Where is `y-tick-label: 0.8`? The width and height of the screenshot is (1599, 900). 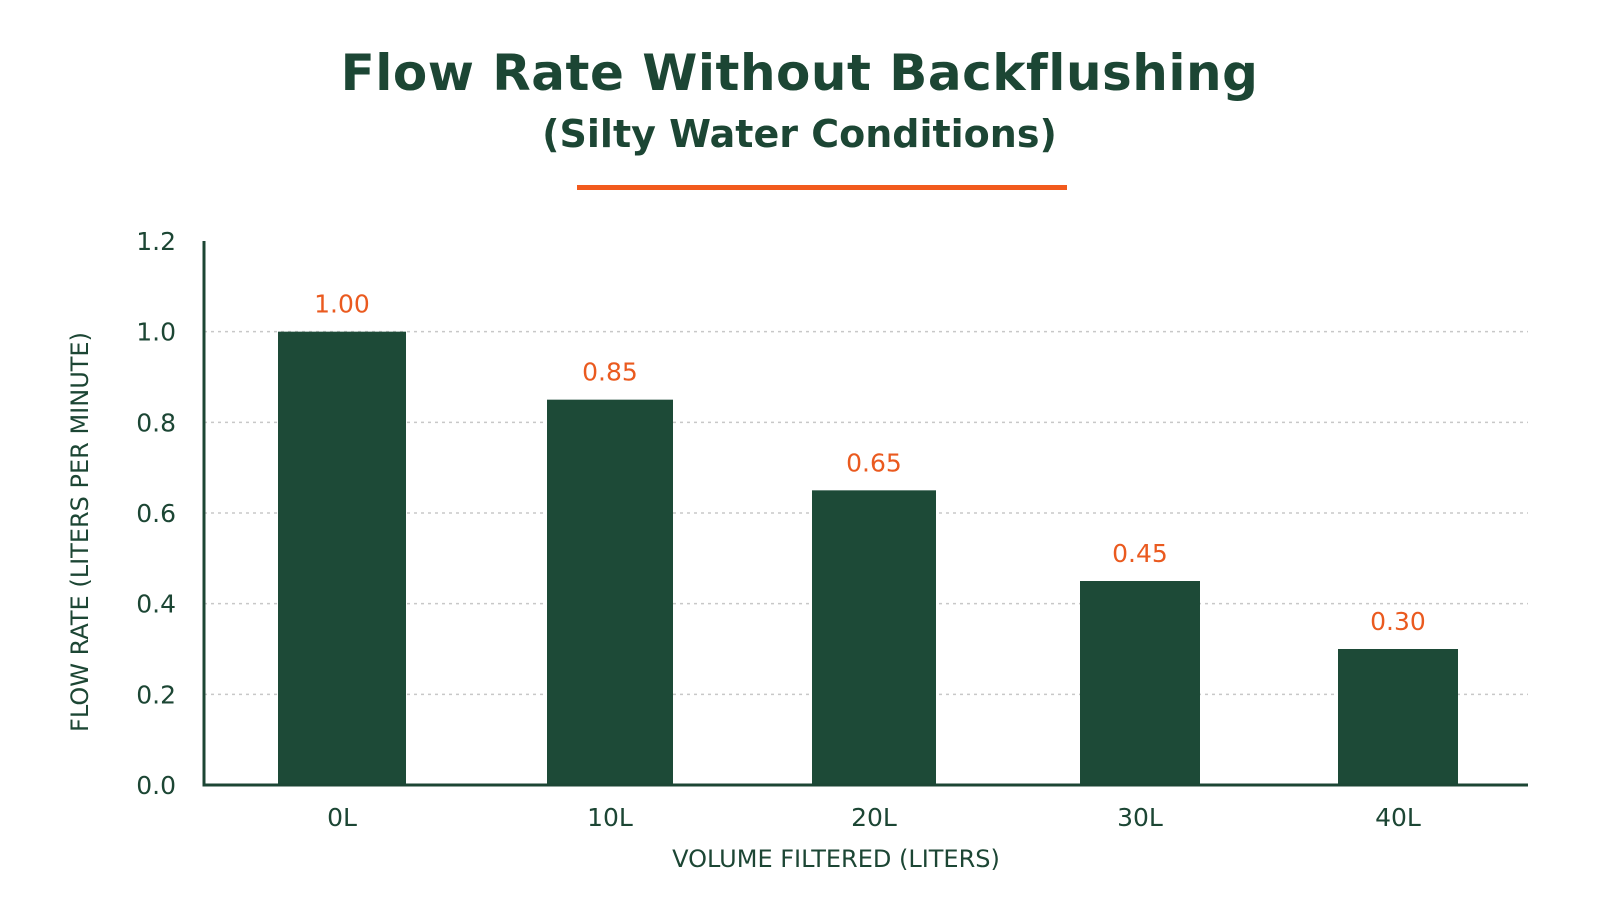 y-tick-label: 0.8 is located at coordinates (156, 422).